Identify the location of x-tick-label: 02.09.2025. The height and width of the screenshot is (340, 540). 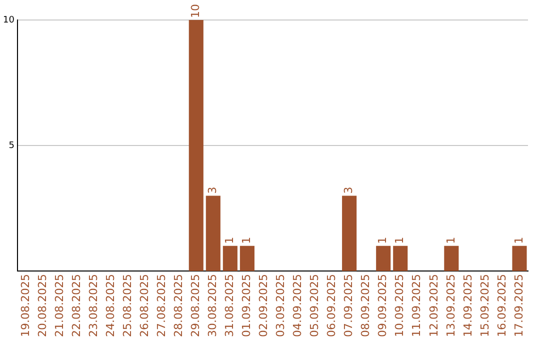
(263, 306).